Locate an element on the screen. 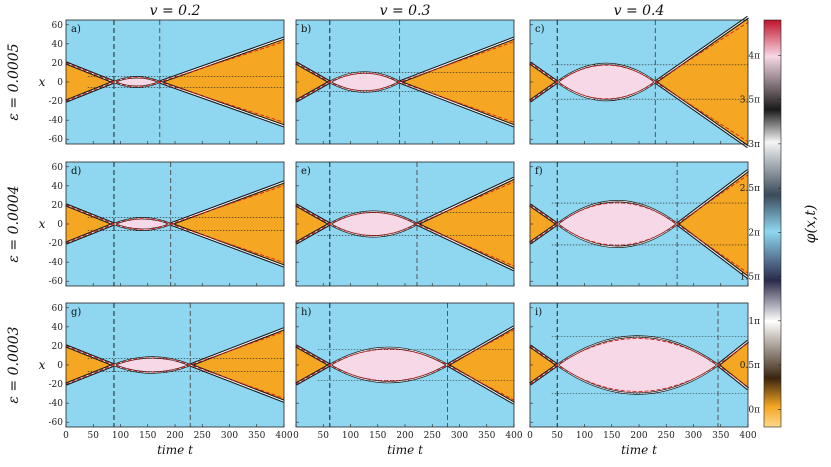 The height and width of the screenshot is (467, 831). panel-label: e) is located at coordinates (306, 171).